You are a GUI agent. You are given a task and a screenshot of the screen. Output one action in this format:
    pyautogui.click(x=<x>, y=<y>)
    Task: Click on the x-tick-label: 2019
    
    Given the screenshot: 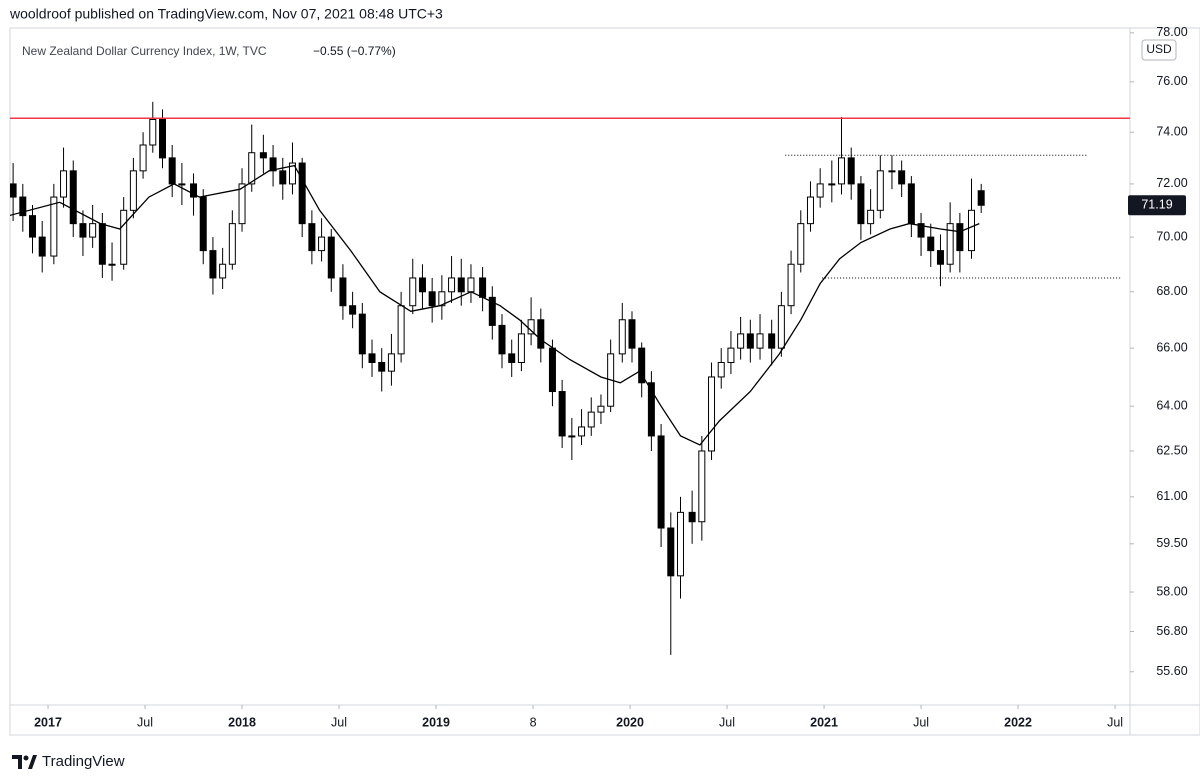 What is the action you would take?
    pyautogui.click(x=436, y=722)
    